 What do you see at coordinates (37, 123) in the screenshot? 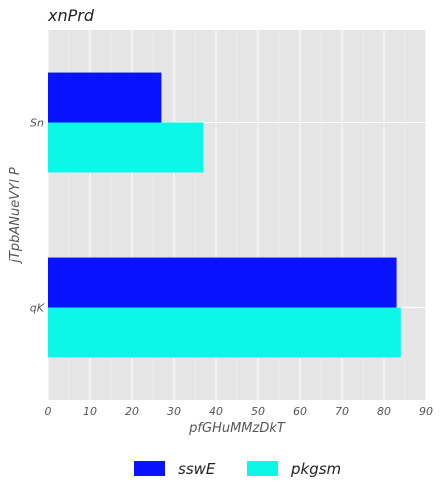
I see `y-tick-label: Sn` at bounding box center [37, 123].